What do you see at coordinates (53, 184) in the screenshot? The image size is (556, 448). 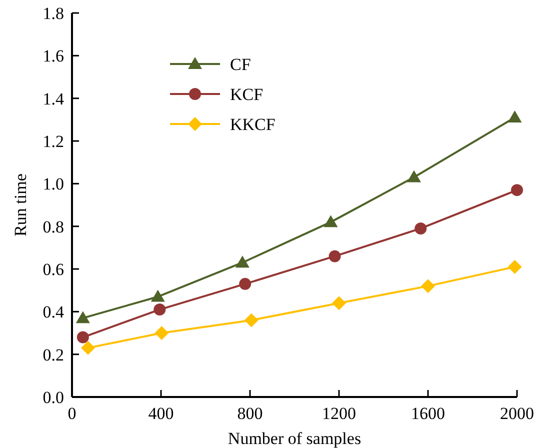 I see `y-tick-label: 1.0` at bounding box center [53, 184].